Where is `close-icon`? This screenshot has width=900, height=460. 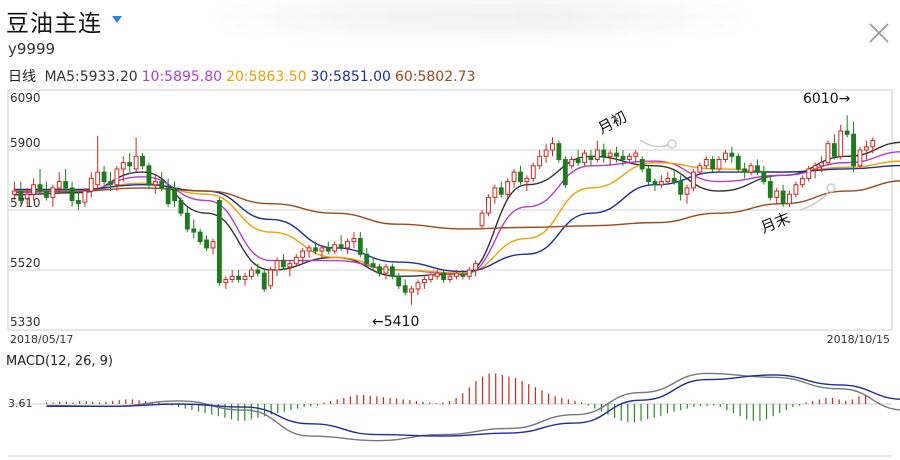
close-icon is located at coordinates (879, 33).